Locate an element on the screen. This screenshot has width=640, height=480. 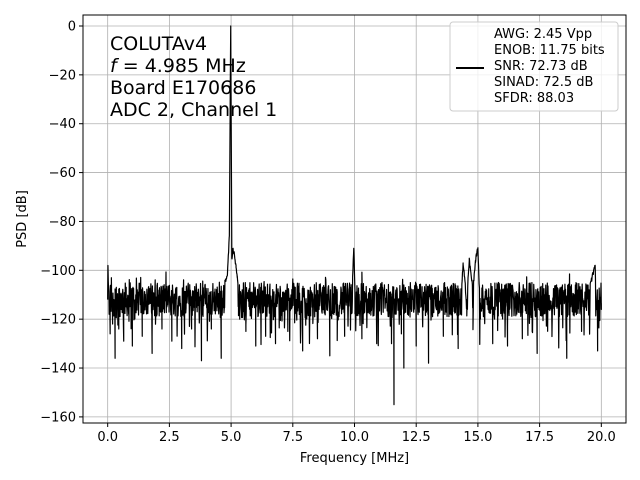
legend-entry: SINAD: 72.5 dB is located at coordinates (543, 82).